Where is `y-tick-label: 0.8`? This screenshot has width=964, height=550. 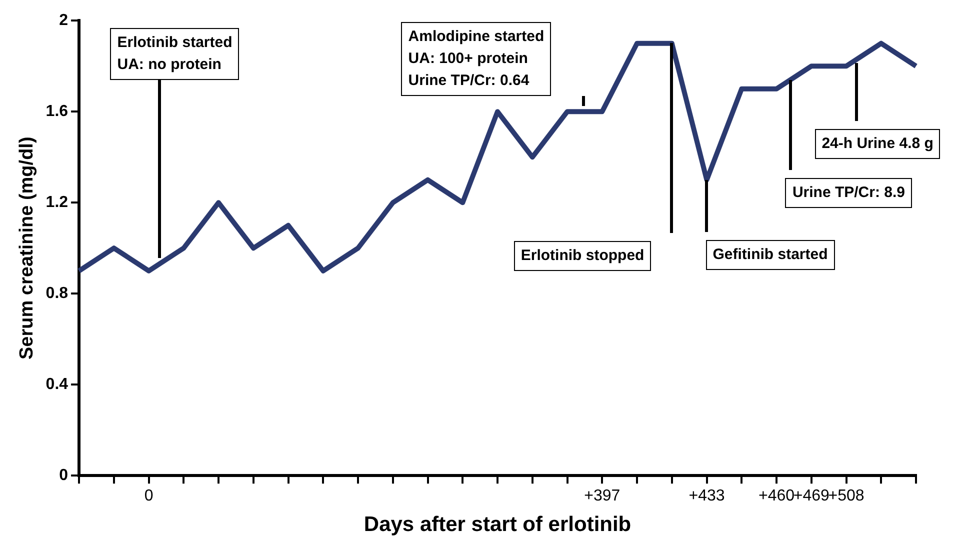 y-tick-label: 0.8 is located at coordinates (57, 293).